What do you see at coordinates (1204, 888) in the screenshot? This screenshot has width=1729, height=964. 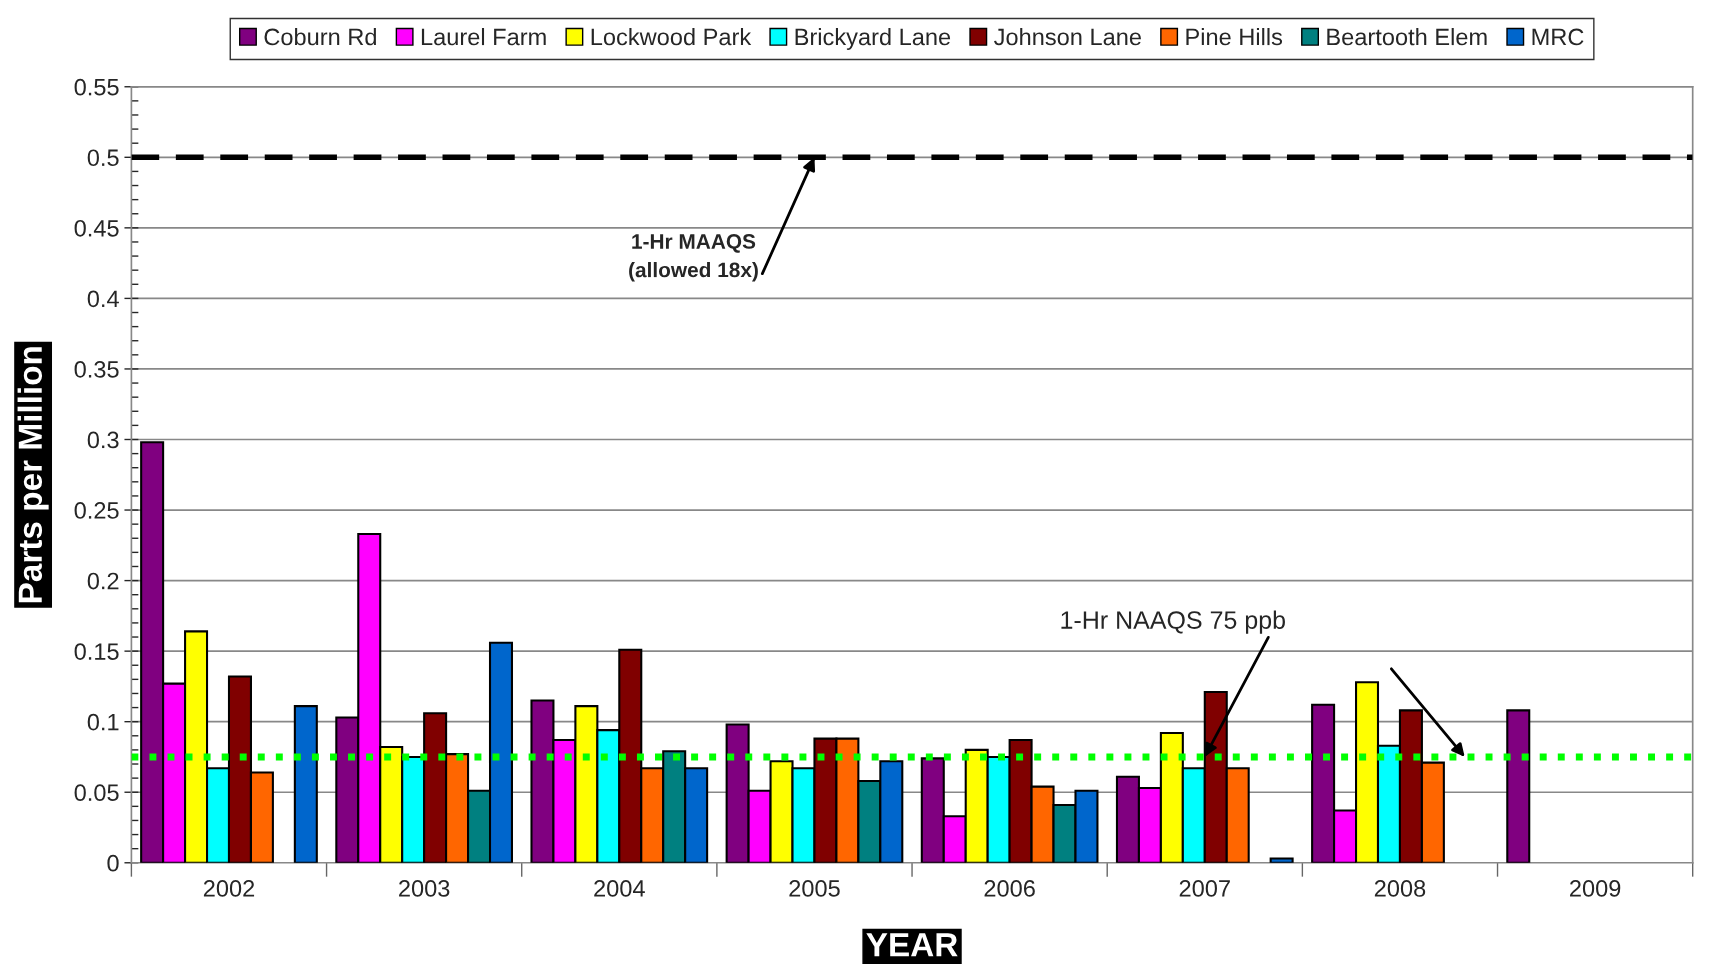 I see `x-tick-label: 2007` at bounding box center [1204, 888].